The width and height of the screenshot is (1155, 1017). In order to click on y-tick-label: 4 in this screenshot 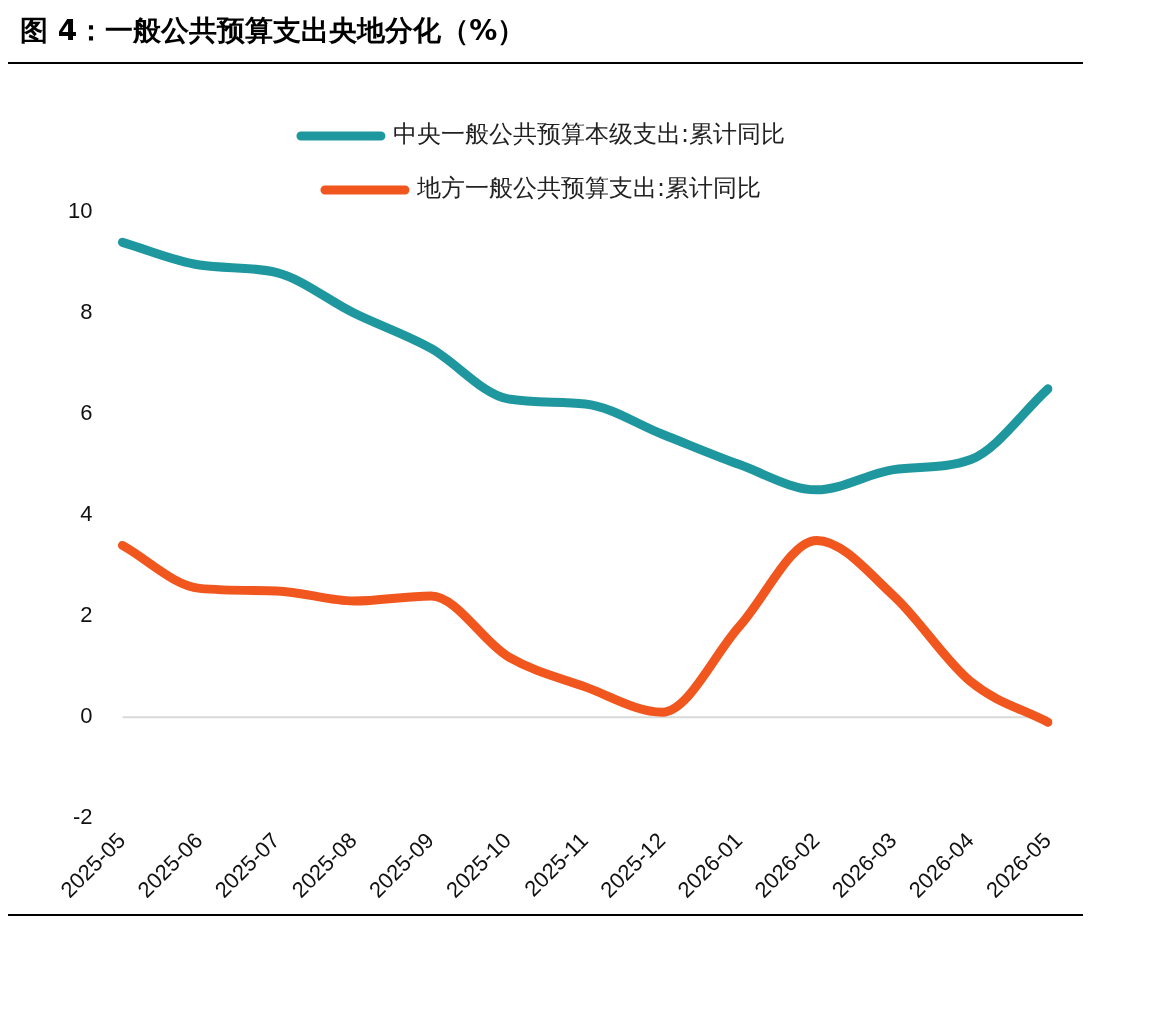, I will do `click(86, 514)`.